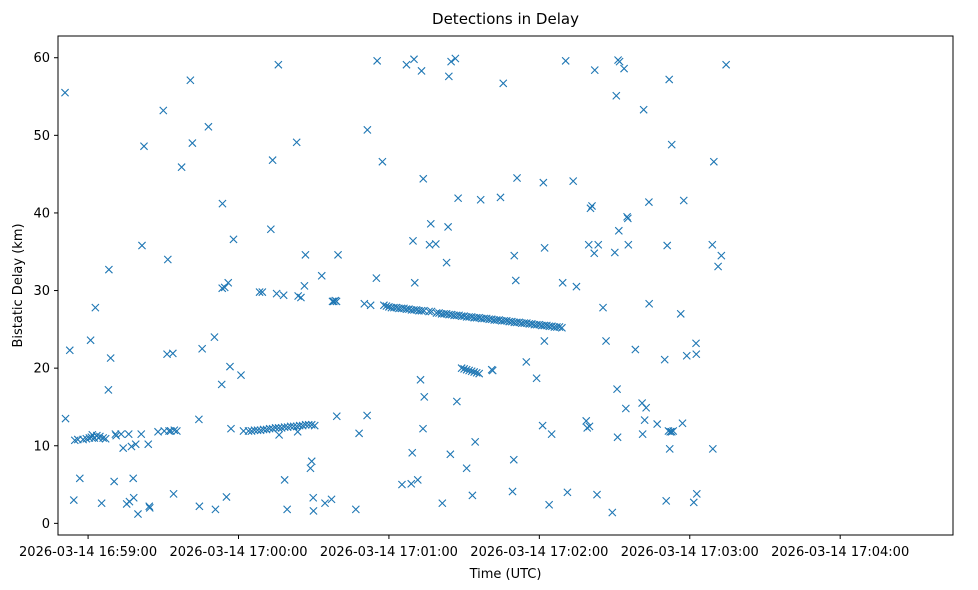 This screenshot has height=590, width=978. Describe the element at coordinates (41, 369) in the screenshot. I see `y-tick-label: 20` at that location.